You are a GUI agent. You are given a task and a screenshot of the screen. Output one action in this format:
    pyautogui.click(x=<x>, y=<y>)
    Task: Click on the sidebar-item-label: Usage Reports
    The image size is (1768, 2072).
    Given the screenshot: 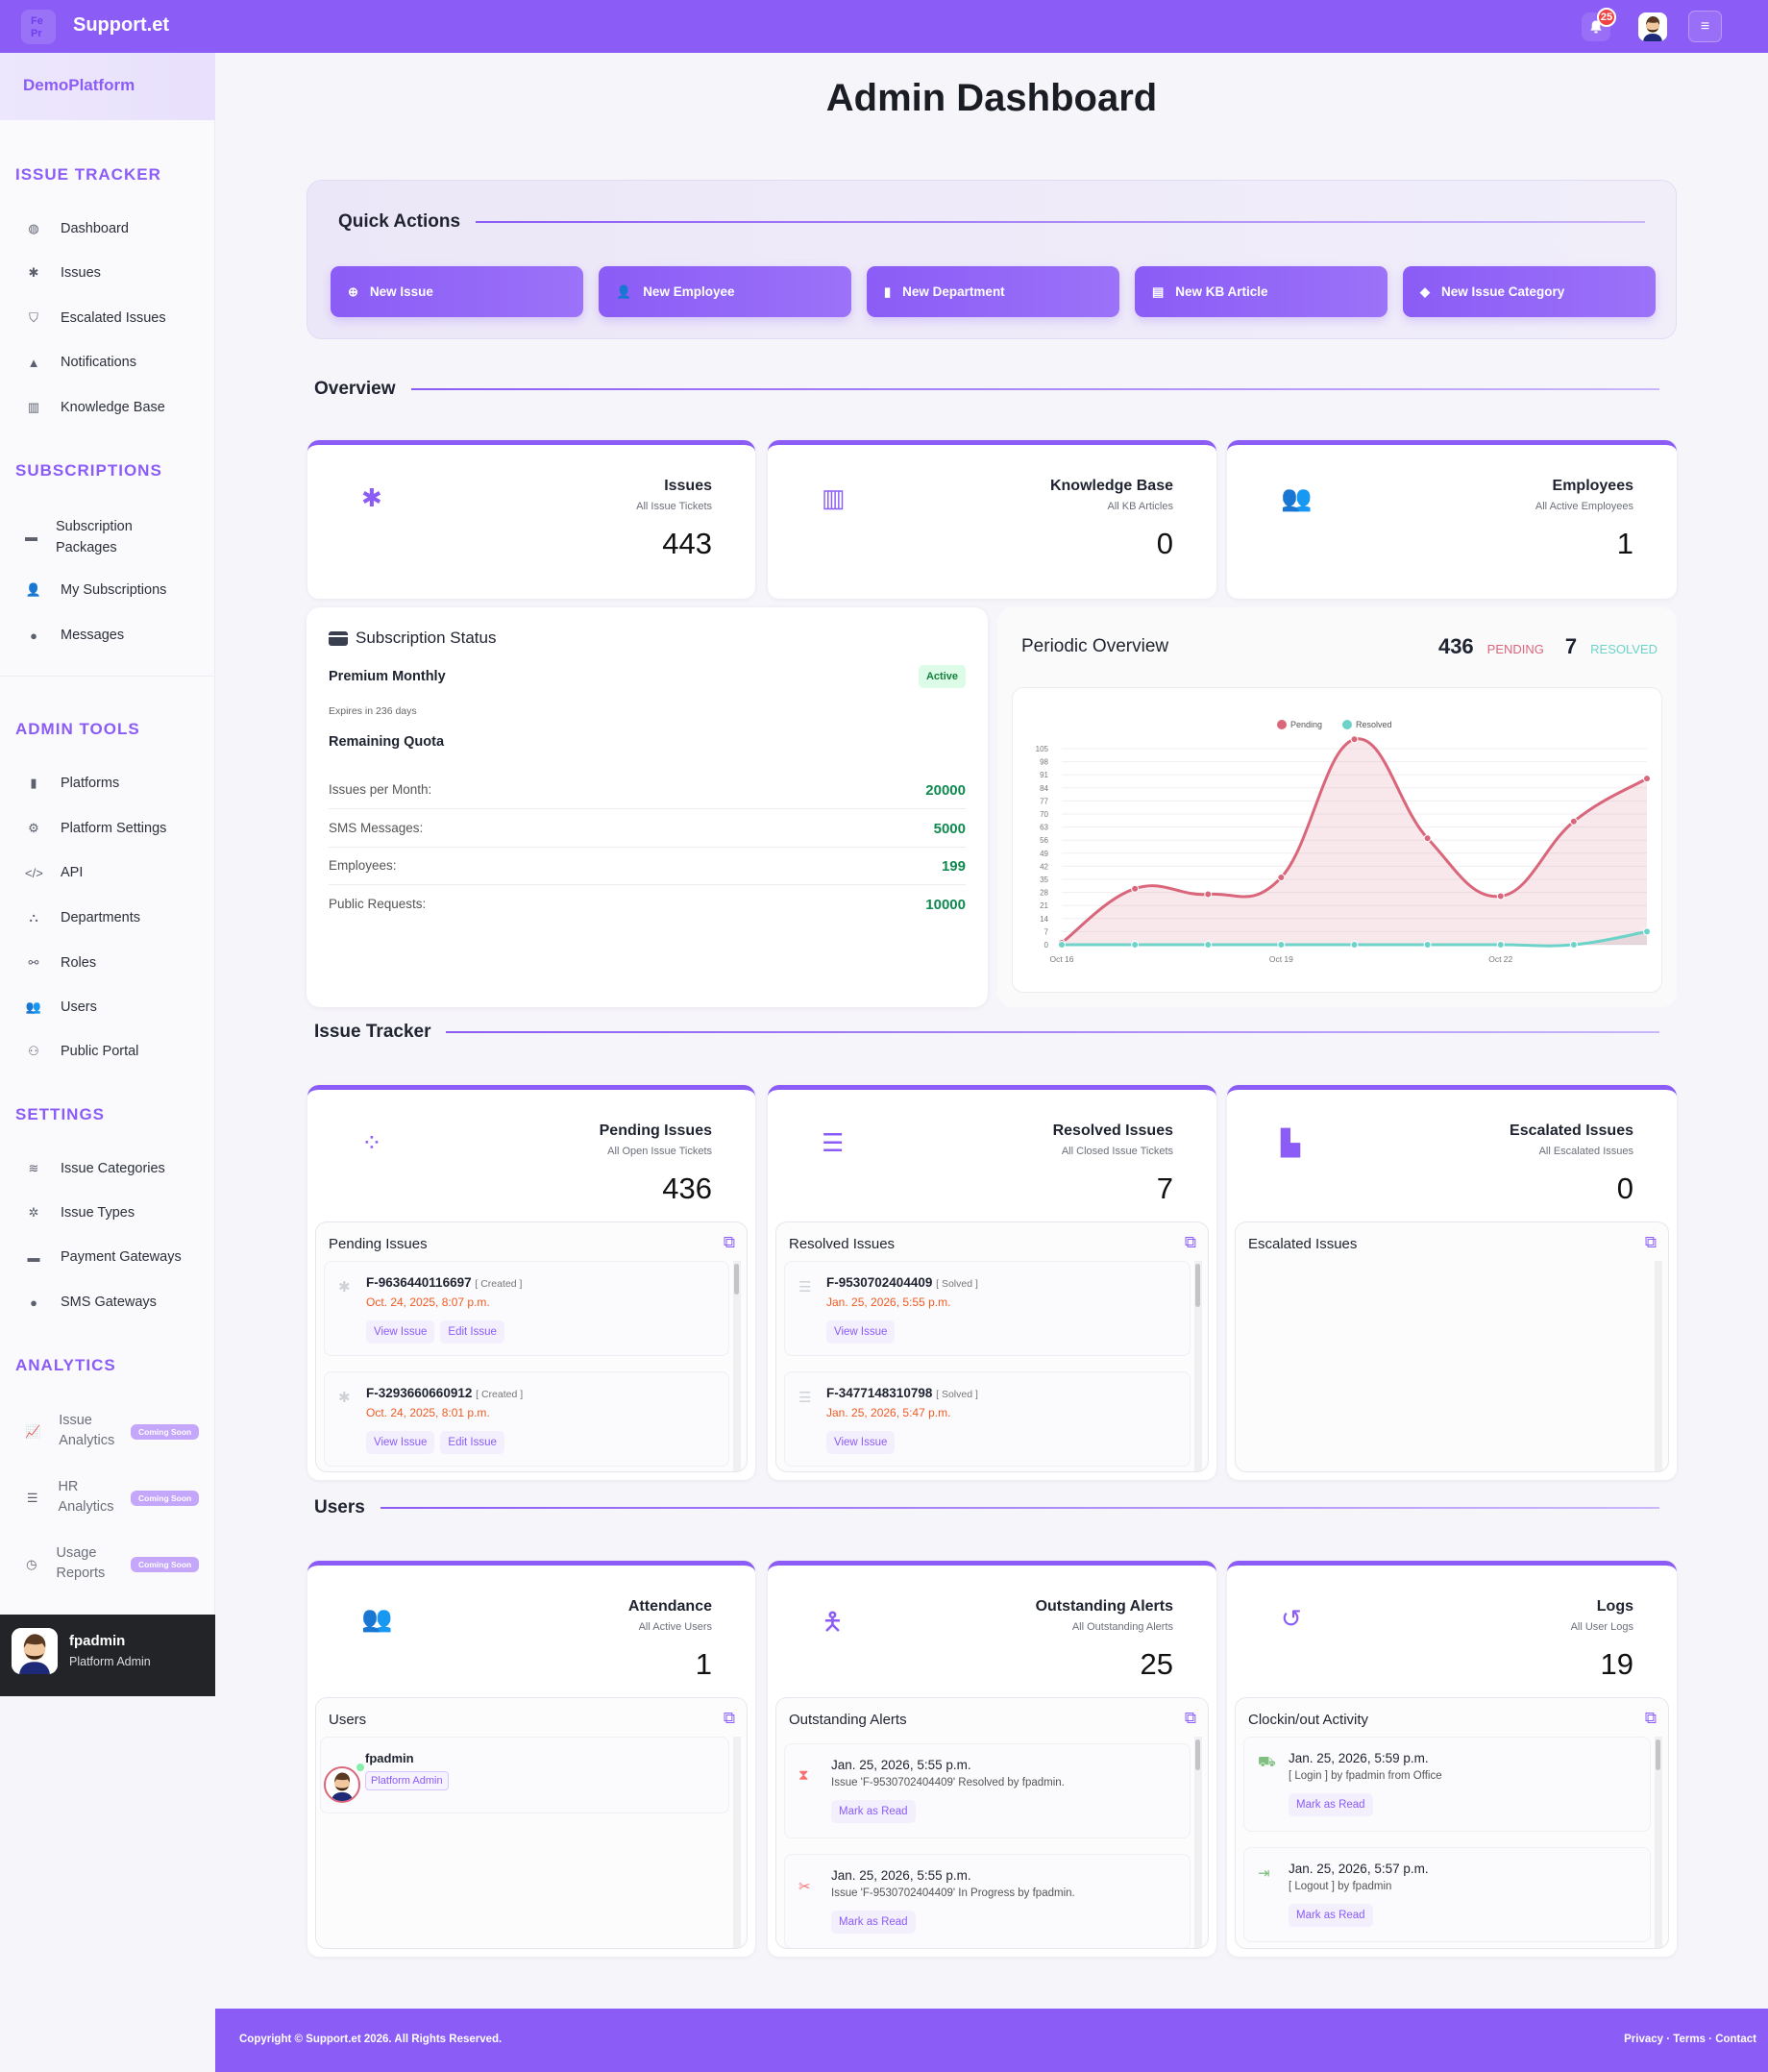 What is the action you would take?
    pyautogui.click(x=81, y=1563)
    